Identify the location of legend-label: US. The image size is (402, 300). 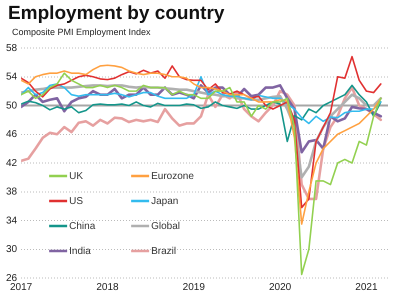
(76, 201).